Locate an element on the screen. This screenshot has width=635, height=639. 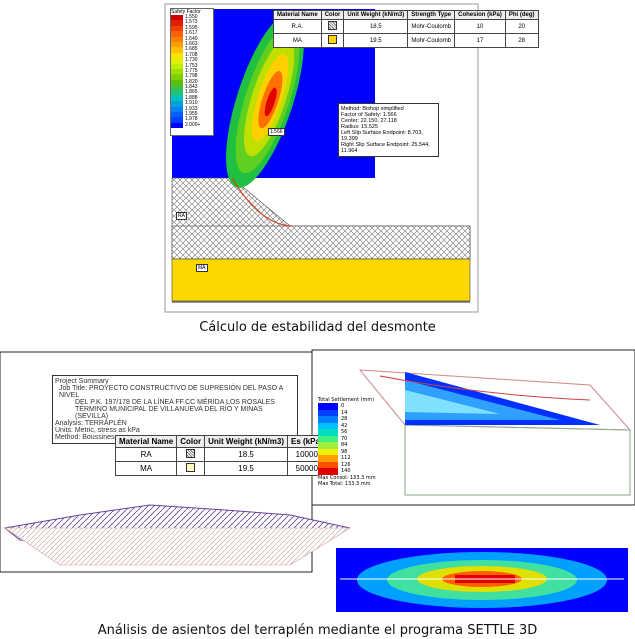
load is located at coordinates (485, 388).